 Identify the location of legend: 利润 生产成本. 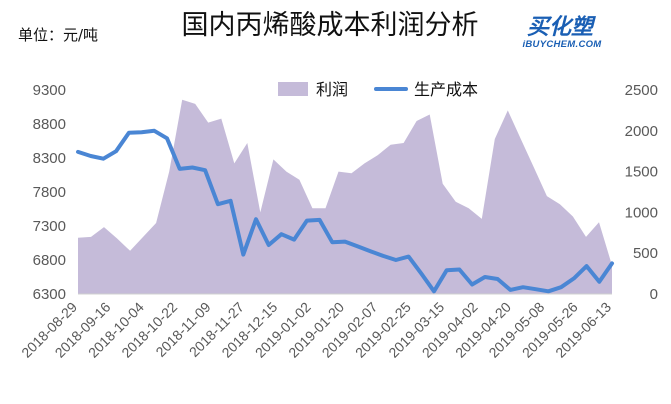
(378, 89).